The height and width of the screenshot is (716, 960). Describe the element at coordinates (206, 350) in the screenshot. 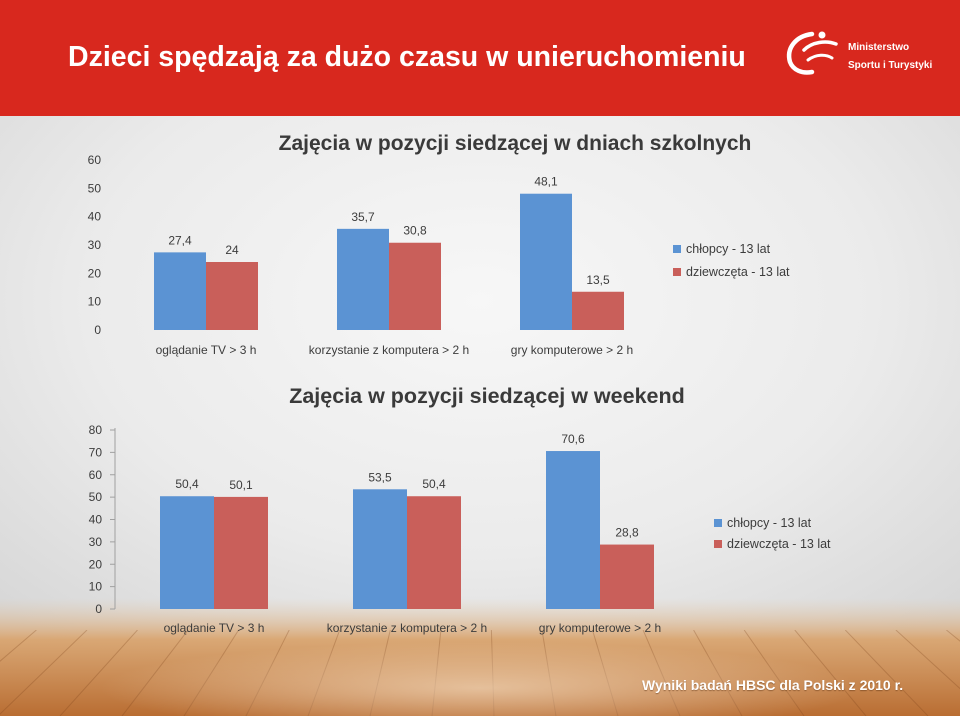

I see `chart1-category-label-1: oglądanie TV > 3 h` at that location.